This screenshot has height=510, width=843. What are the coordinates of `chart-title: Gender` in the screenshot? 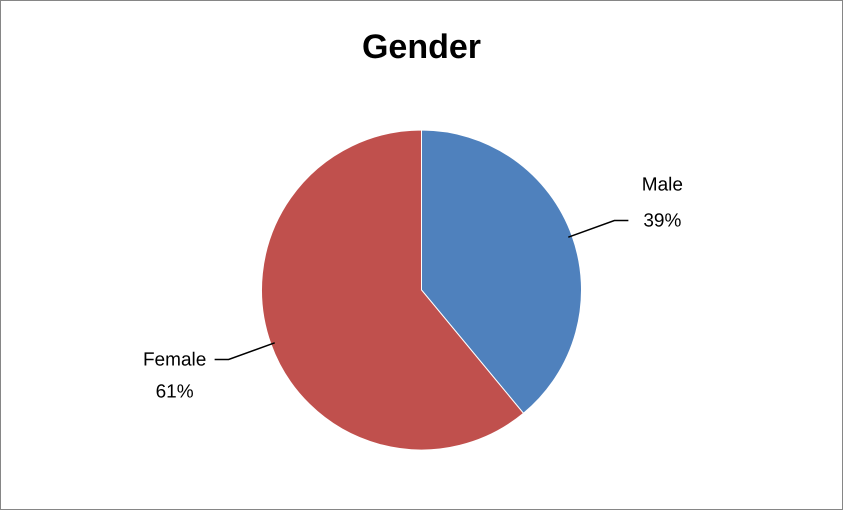 It's located at (422, 47).